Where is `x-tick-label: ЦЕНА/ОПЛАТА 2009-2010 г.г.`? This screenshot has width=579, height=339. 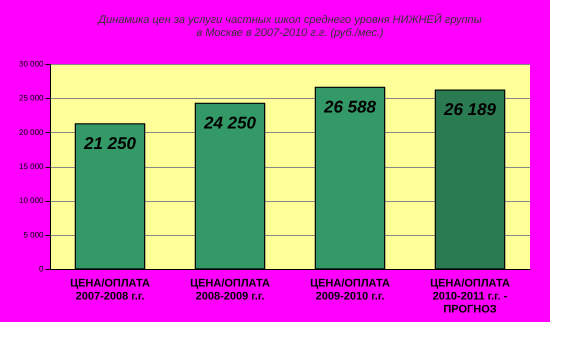
x-tick-label: ЦЕНА/ОПЛАТА 2009-2010 г.г. is located at coordinates (350, 290).